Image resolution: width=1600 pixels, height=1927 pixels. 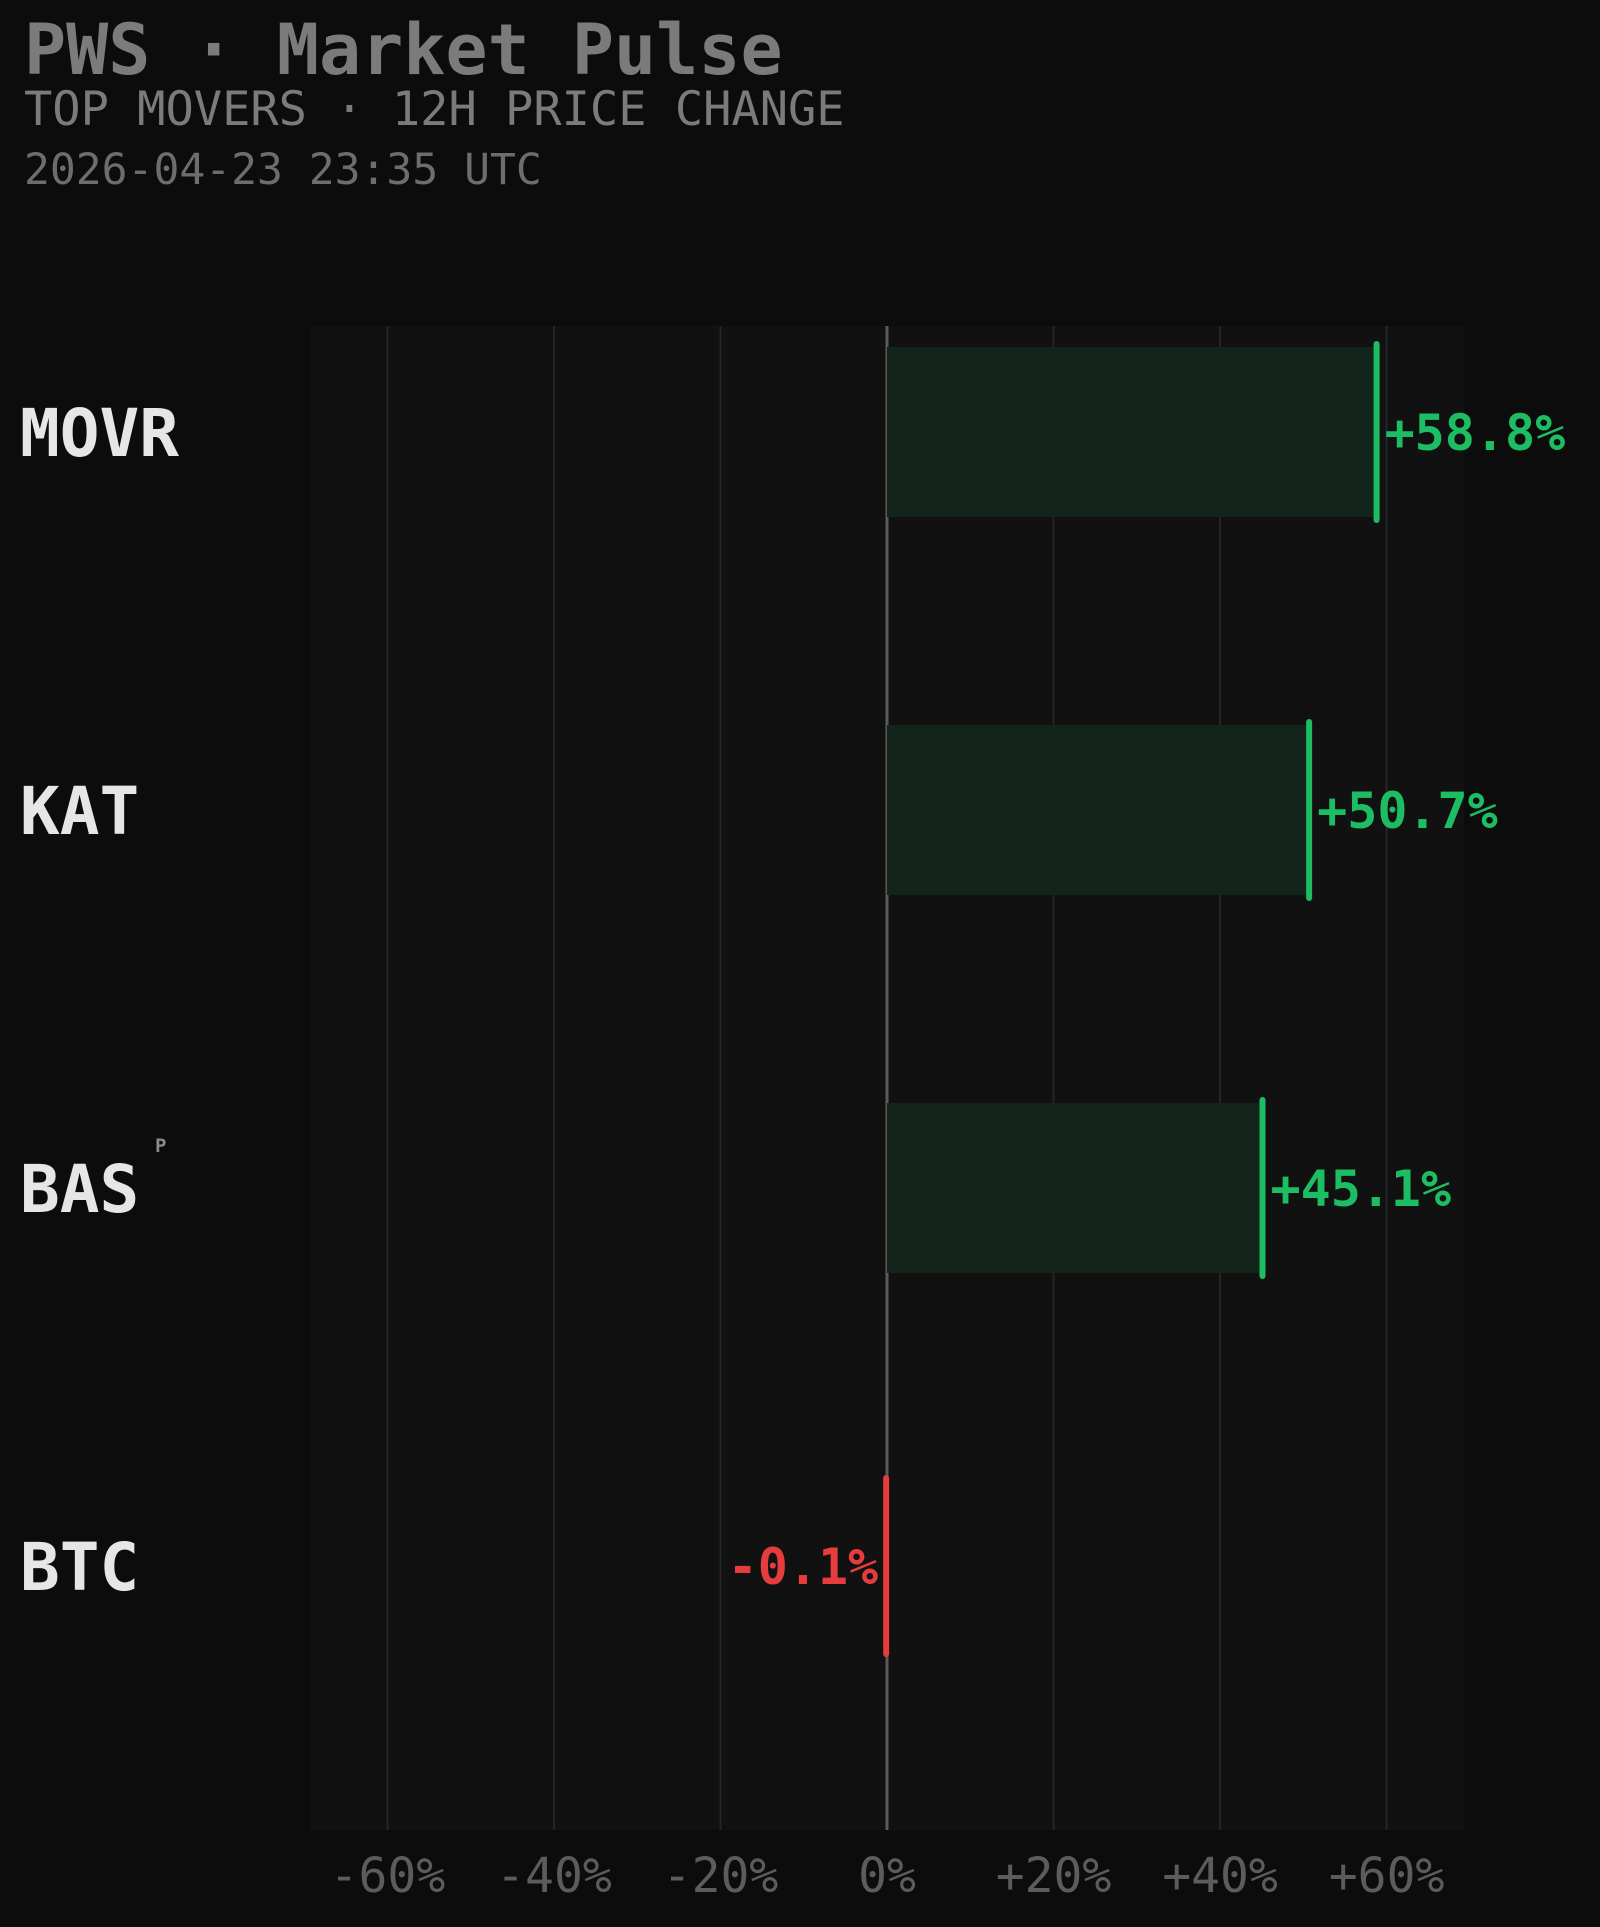 I want to click on chart-title: PWS · Market Pulse, so click(x=403, y=50).